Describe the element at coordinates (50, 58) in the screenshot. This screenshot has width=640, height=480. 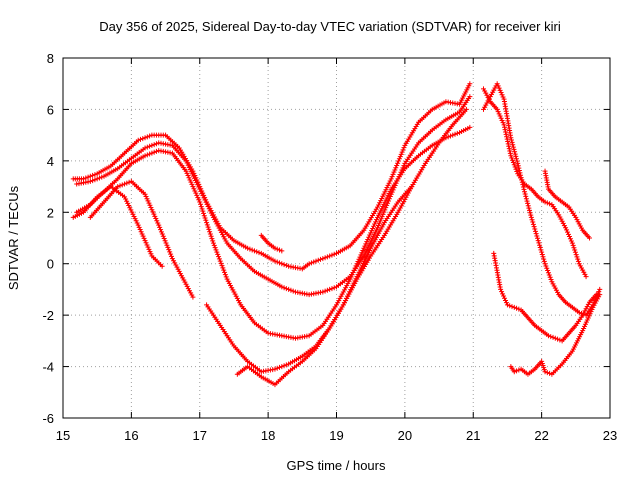
I see `y-tick-label: 8` at that location.